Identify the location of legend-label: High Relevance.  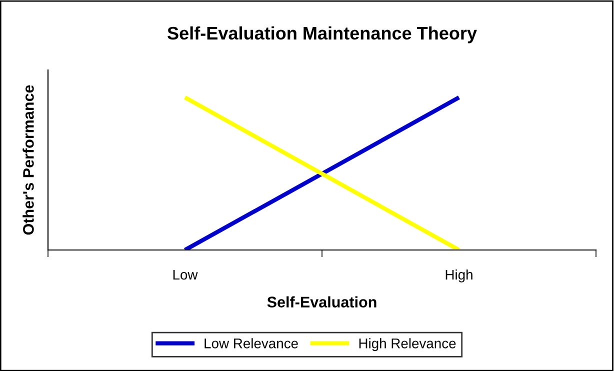
(407, 345).